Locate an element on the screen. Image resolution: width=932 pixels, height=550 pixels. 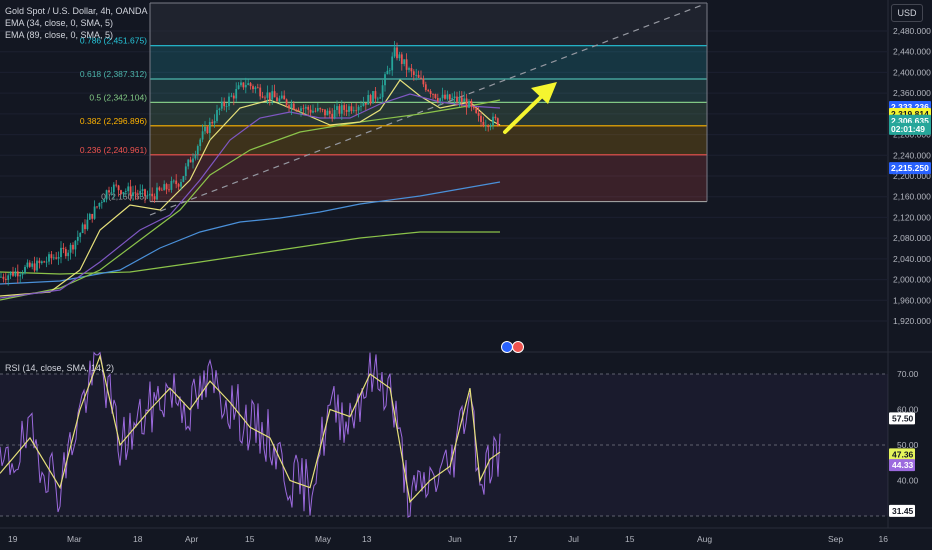
fib-level-label: 0 (2,150.65) is located at coordinates (124, 197).